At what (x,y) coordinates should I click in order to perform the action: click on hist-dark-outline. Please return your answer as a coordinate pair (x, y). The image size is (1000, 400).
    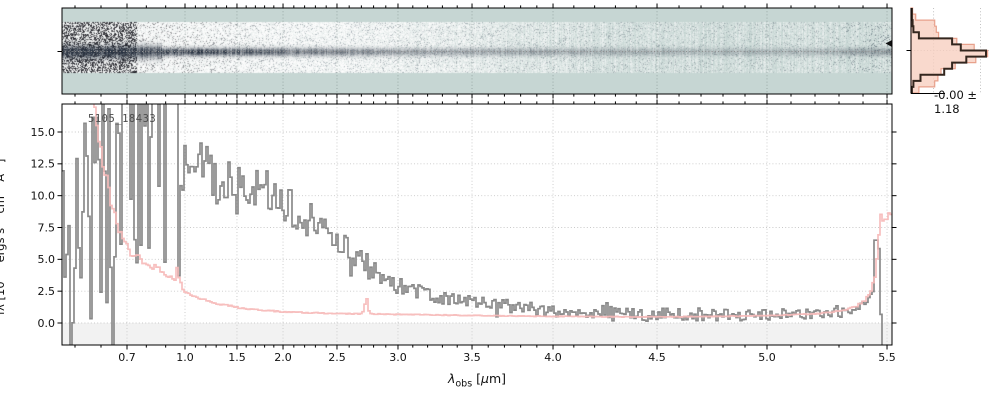
    Looking at the image, I should click on (948, 51).